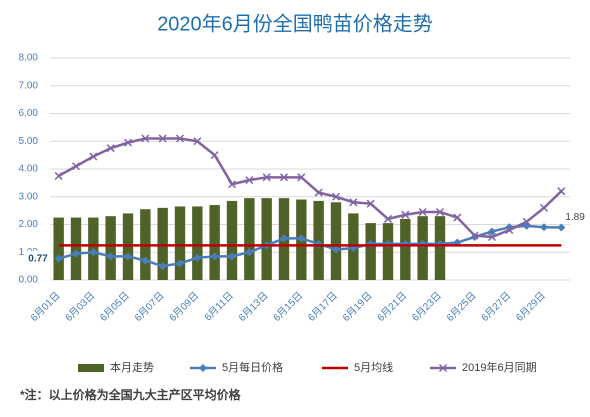  Describe the element at coordinates (29, 169) in the screenshot. I see `y-tick-label: 4.00` at that location.